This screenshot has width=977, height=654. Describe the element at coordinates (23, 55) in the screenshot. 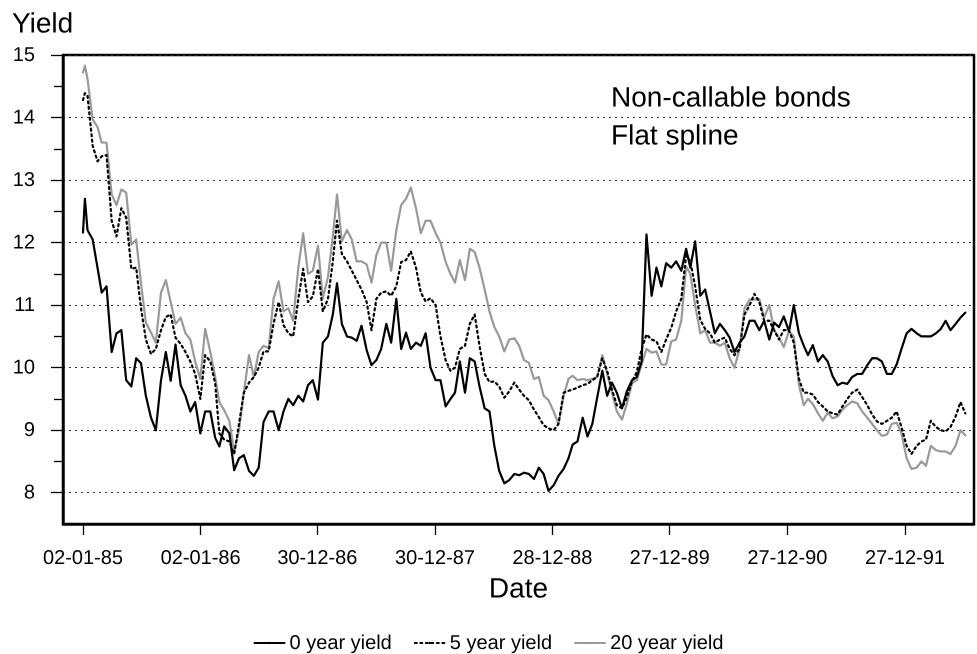

I see `y-tick-label: 15` at that location.